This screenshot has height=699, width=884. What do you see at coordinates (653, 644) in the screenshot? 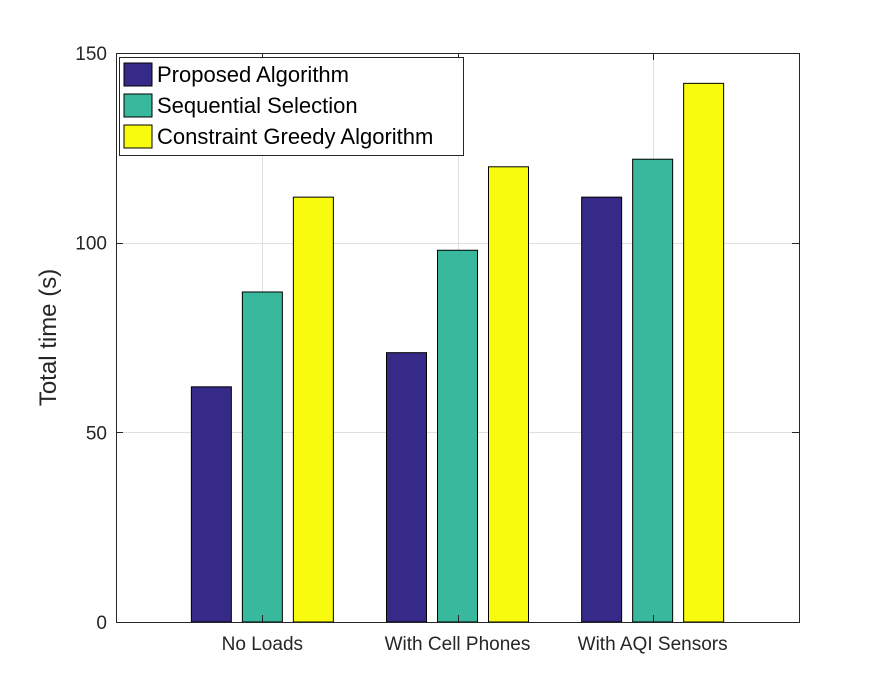
I see `x-tick-label: With AQI Sensors` at bounding box center [653, 644].